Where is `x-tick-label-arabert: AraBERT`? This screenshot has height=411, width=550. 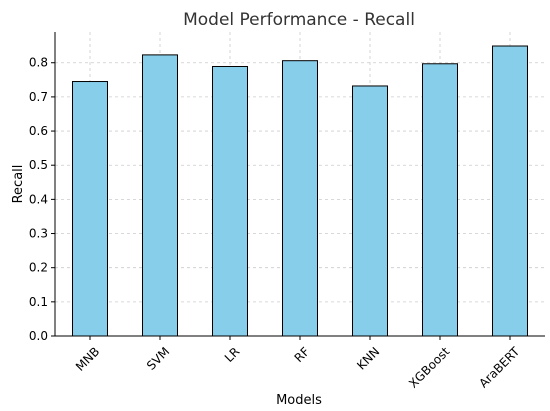 x-tick-label-arabert: AraBERT is located at coordinates (499, 367).